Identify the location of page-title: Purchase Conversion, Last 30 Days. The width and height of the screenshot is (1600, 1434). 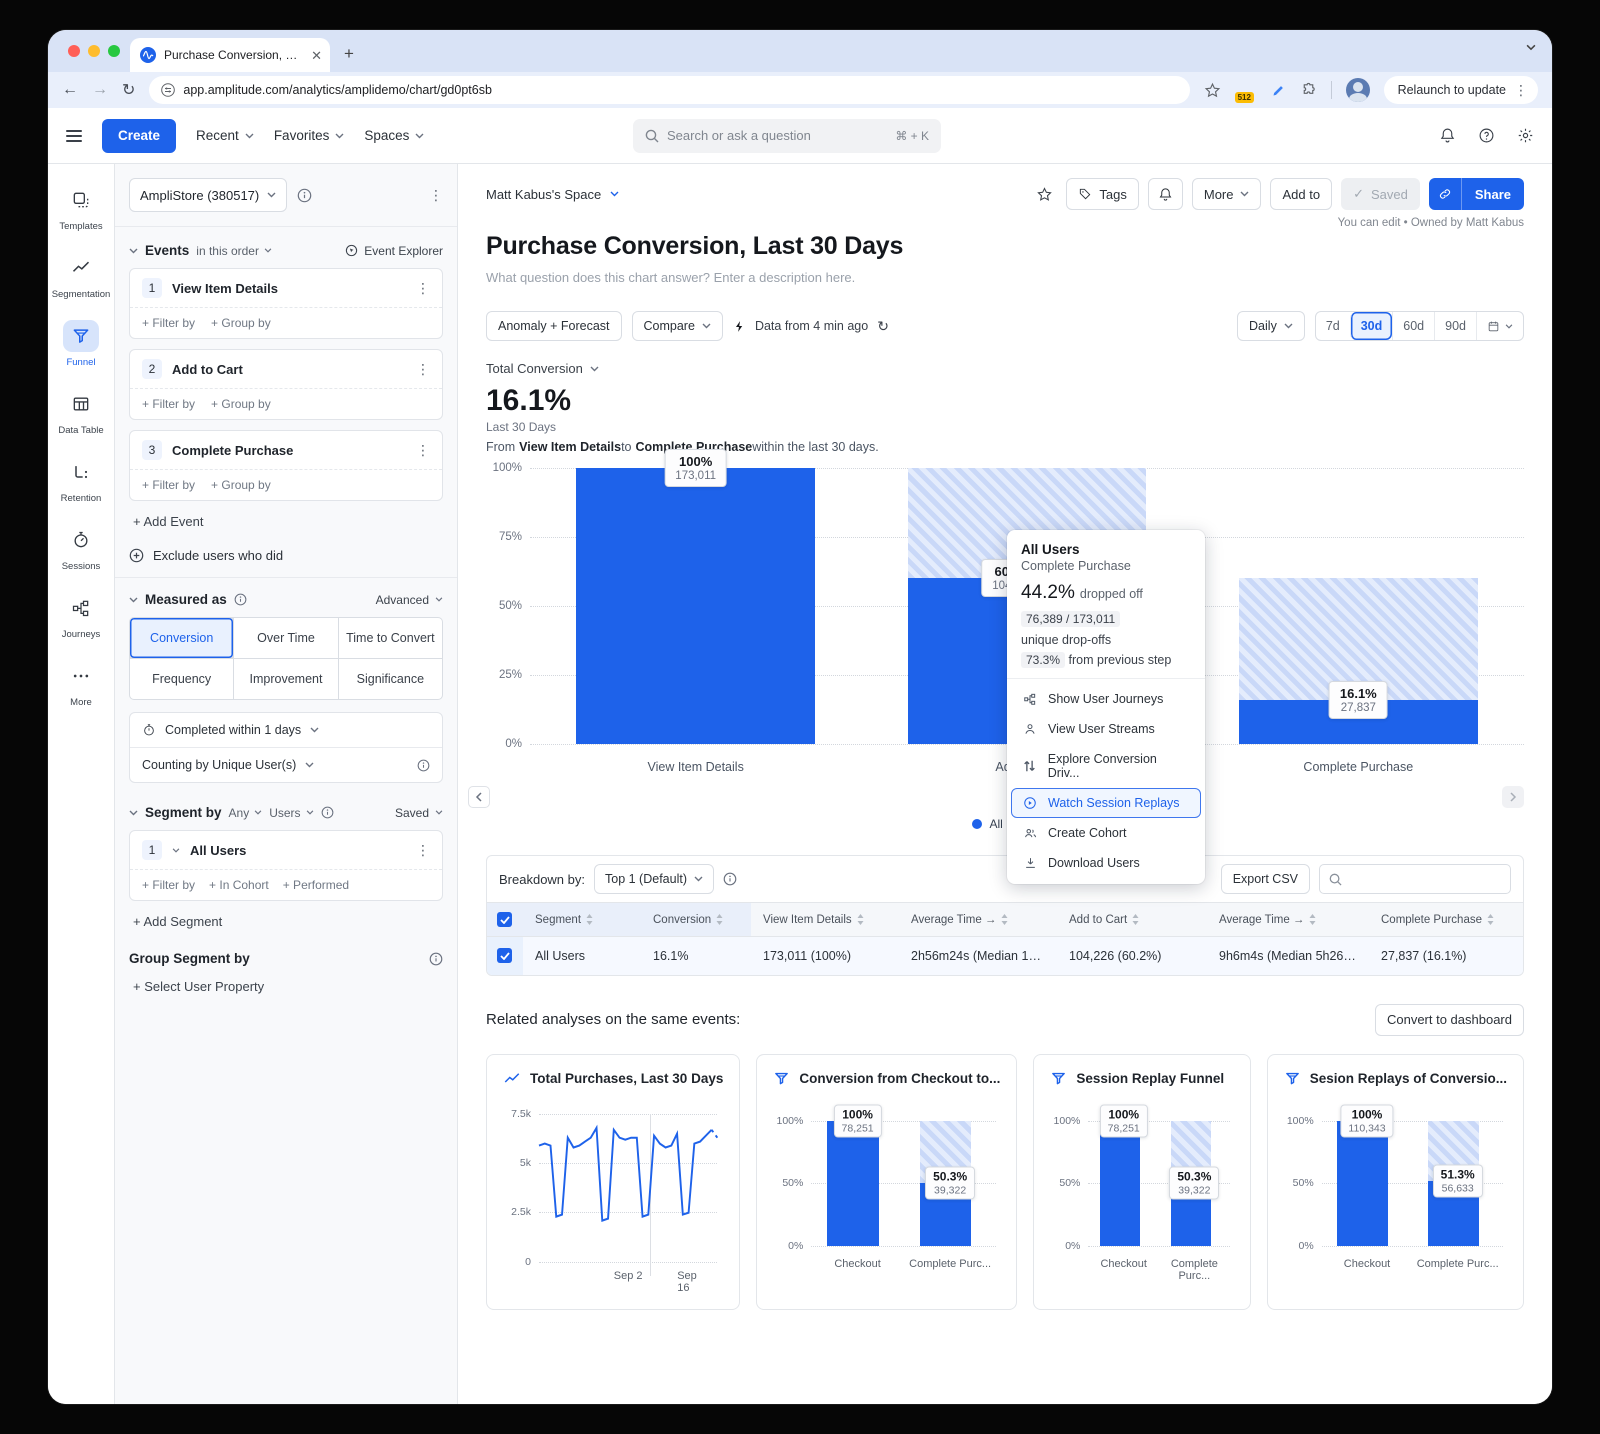
(695, 246).